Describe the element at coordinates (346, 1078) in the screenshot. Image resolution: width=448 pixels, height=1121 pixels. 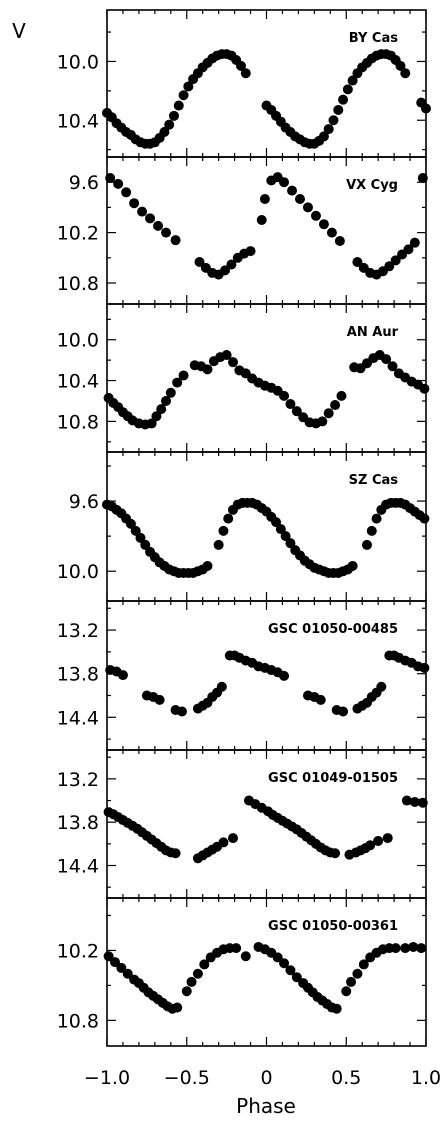
I see `x-tick-label: 0.5` at that location.